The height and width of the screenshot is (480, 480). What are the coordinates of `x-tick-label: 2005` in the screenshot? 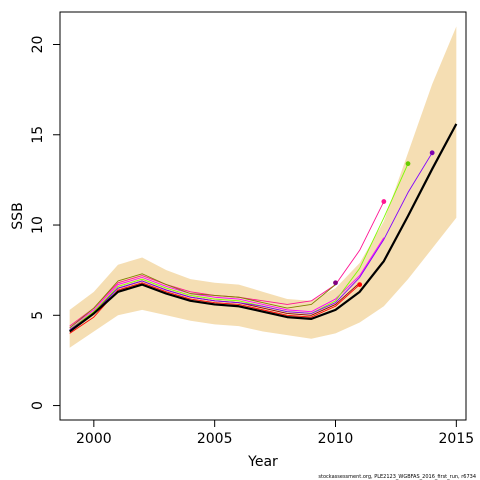 It's located at (215, 439).